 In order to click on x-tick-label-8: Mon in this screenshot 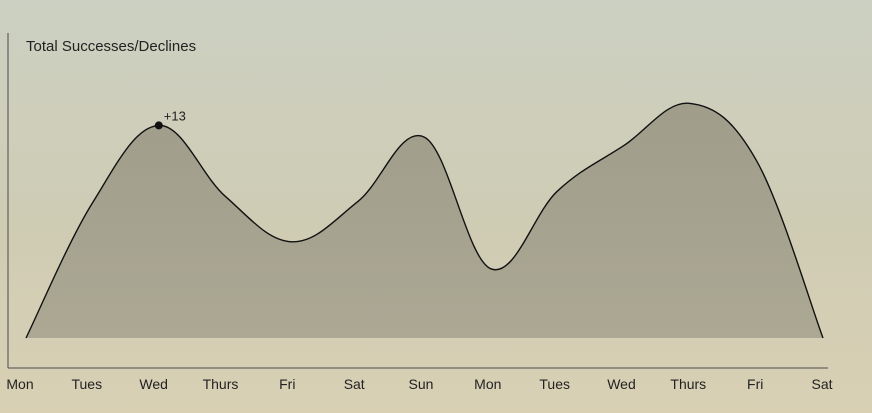, I will do `click(487, 384)`.